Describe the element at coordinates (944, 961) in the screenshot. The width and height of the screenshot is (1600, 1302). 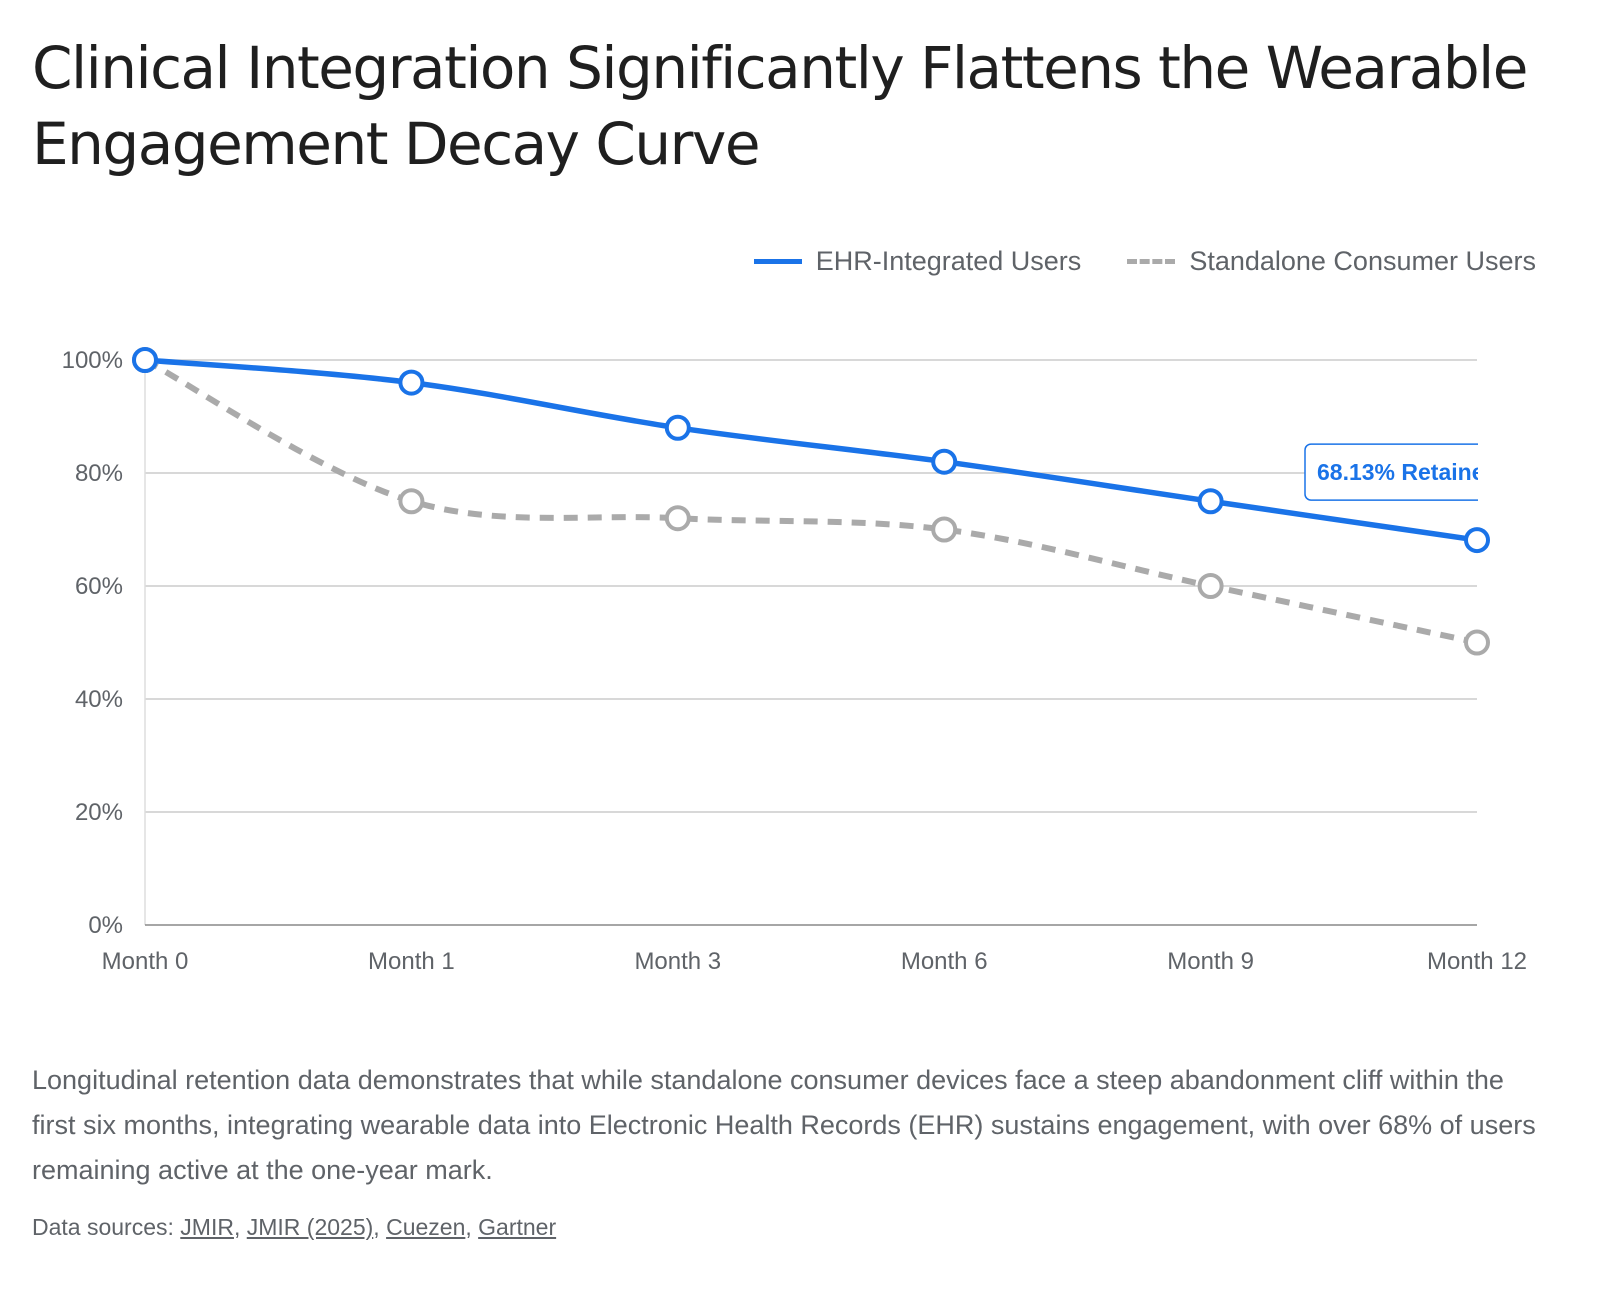
I see `x-tick-label: Month 6` at that location.